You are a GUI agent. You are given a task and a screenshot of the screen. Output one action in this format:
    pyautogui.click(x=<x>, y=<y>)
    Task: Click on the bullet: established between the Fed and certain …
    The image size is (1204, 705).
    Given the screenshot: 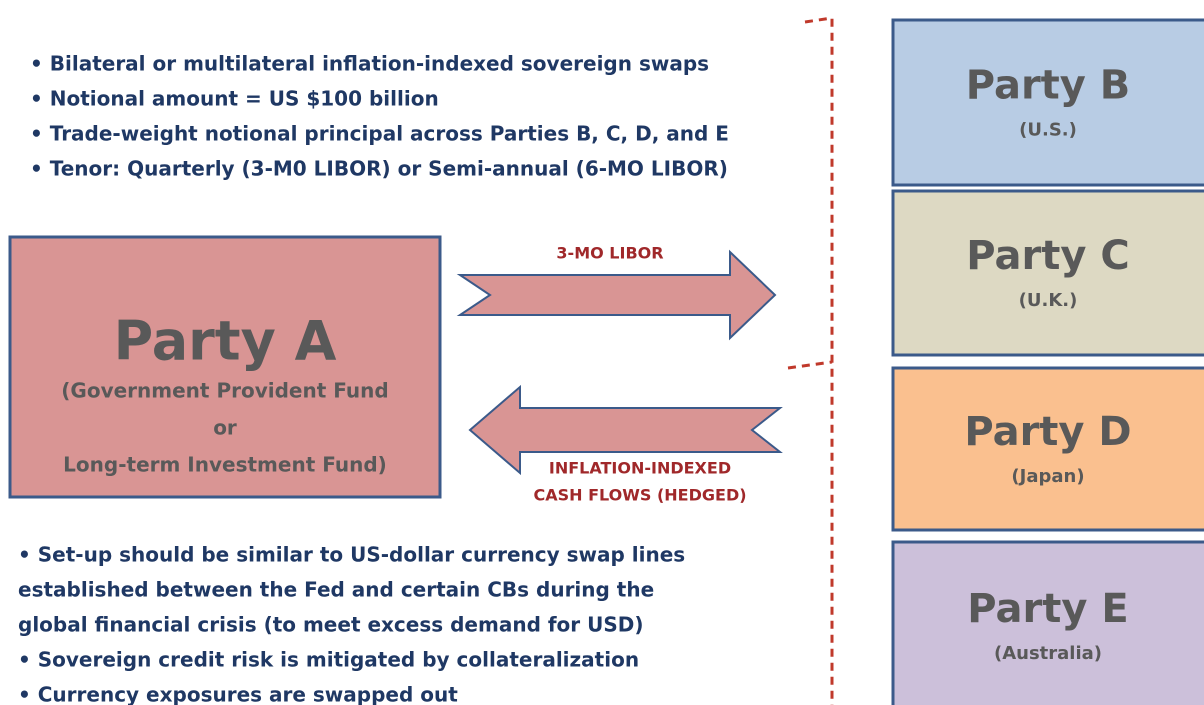 What is the action you would take?
    pyautogui.click(x=336, y=590)
    